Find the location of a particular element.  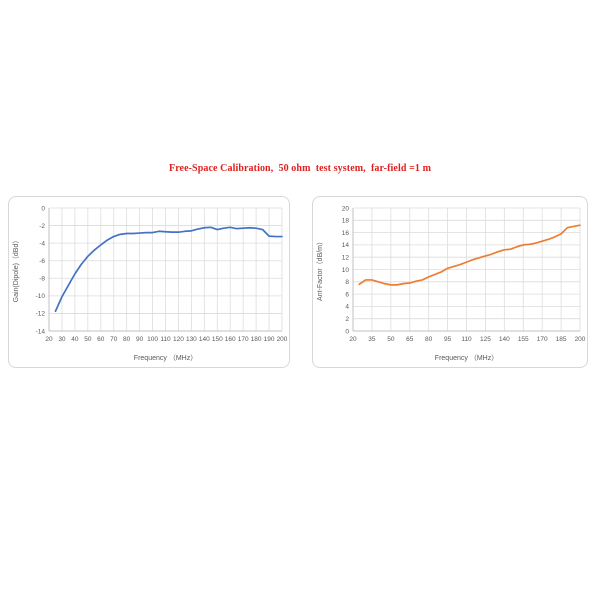

svg-text: 30 is located at coordinates (62, 339).